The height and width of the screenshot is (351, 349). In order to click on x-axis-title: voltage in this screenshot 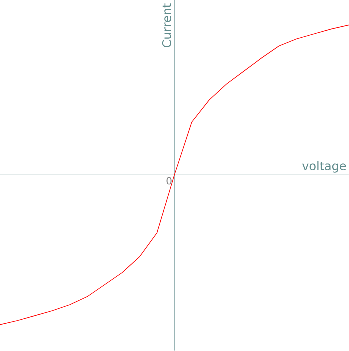, I will do `click(324, 167)`.